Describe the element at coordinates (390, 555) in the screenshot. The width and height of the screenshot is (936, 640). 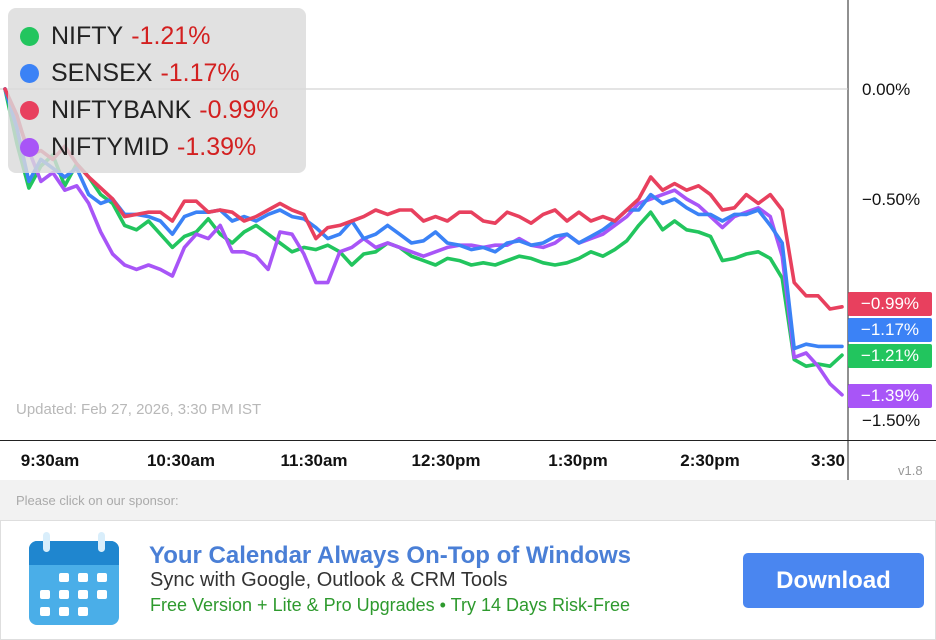
I see `ad-headline: Your Calendar Always On-Top of Windows` at that location.